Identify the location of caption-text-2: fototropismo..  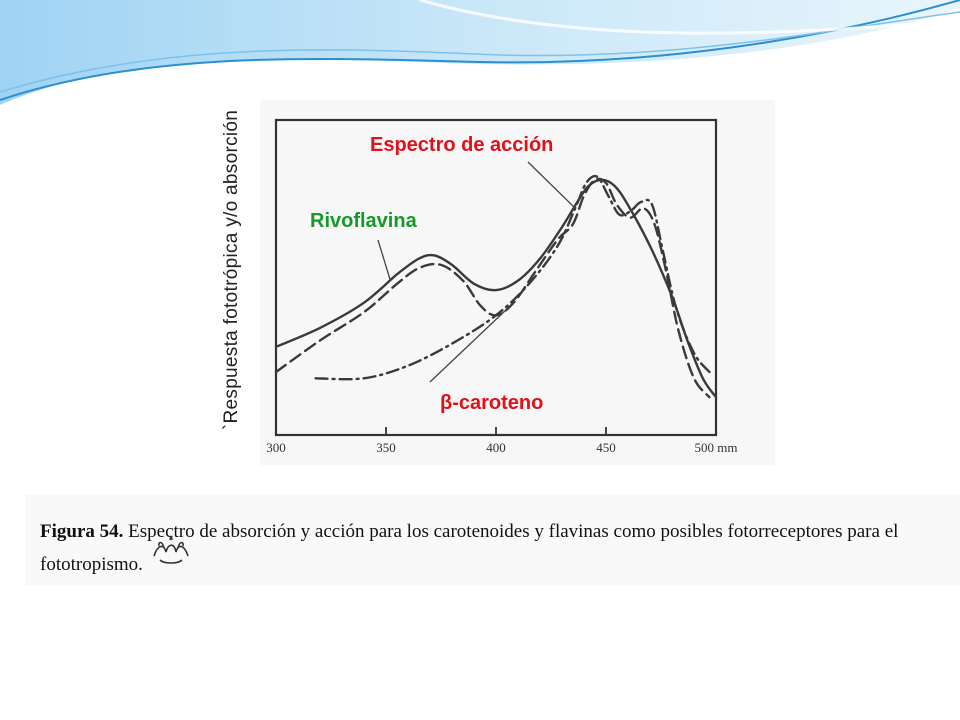
(91, 564).